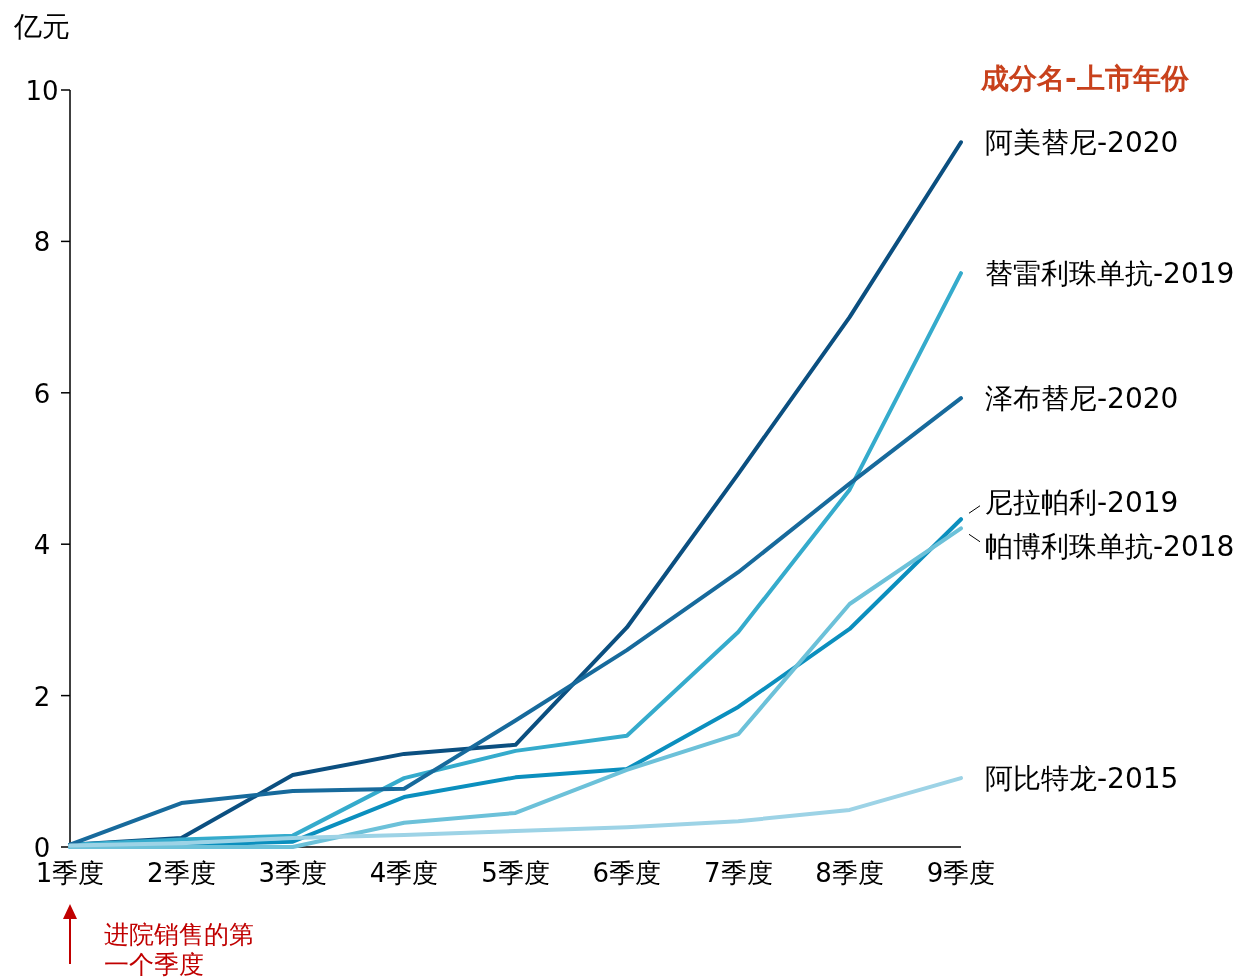 The height and width of the screenshot is (978, 1248). I want to click on series-label: 泽布替尼-2020, so click(1082, 399).